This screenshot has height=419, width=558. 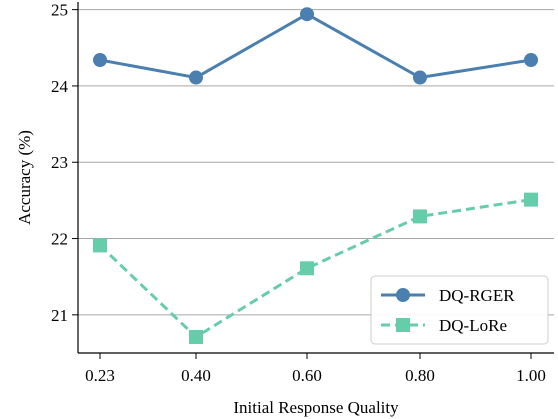 What do you see at coordinates (60, 86) in the screenshot?
I see `y-tick-label: 24` at bounding box center [60, 86].